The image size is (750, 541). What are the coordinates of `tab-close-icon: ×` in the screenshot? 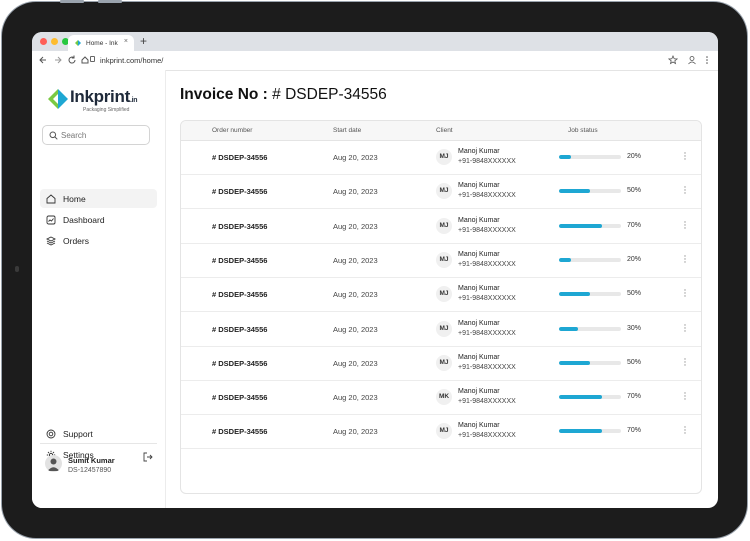 It's located at (125, 41).